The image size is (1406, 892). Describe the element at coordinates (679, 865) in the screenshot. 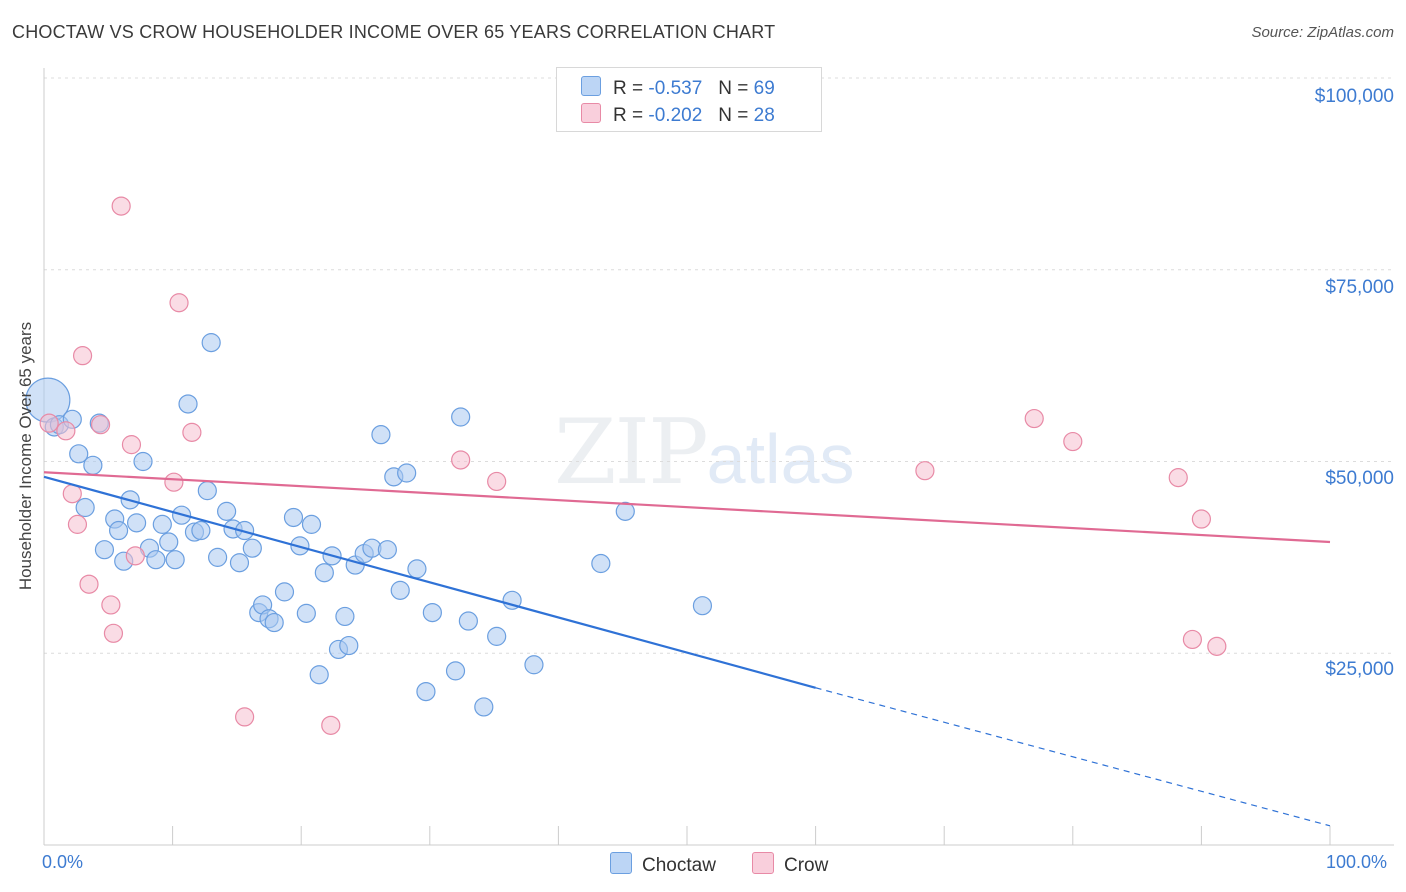

I see `bottom-legend-label: Choctaw` at that location.